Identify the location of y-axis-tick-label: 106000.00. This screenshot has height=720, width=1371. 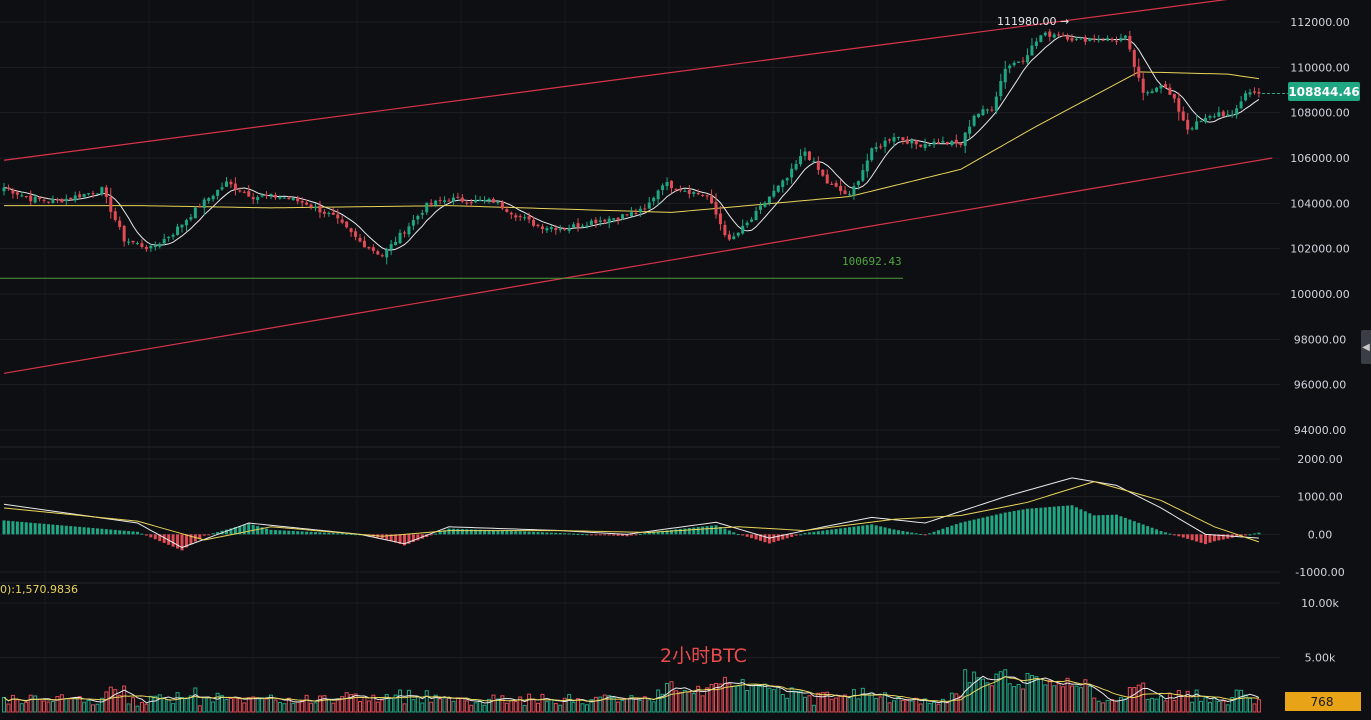
(1320, 158).